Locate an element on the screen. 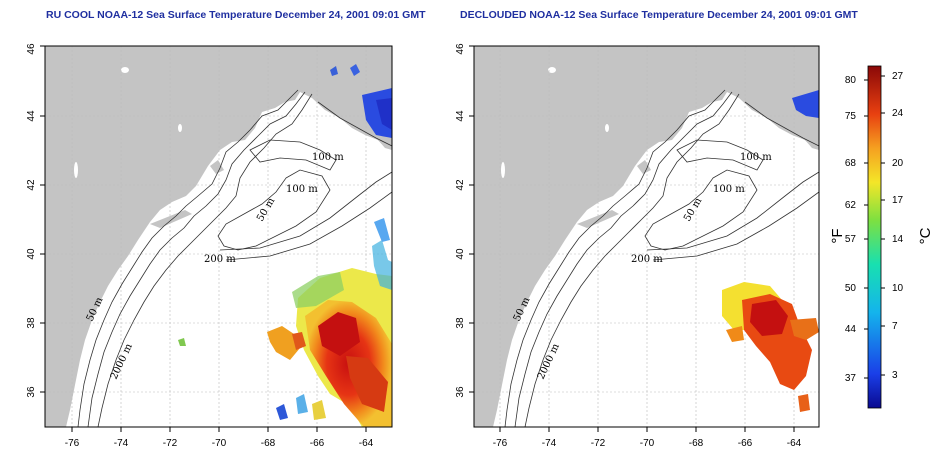 The width and height of the screenshot is (950, 475). colorbar-f-label: 44 is located at coordinates (851, 329).